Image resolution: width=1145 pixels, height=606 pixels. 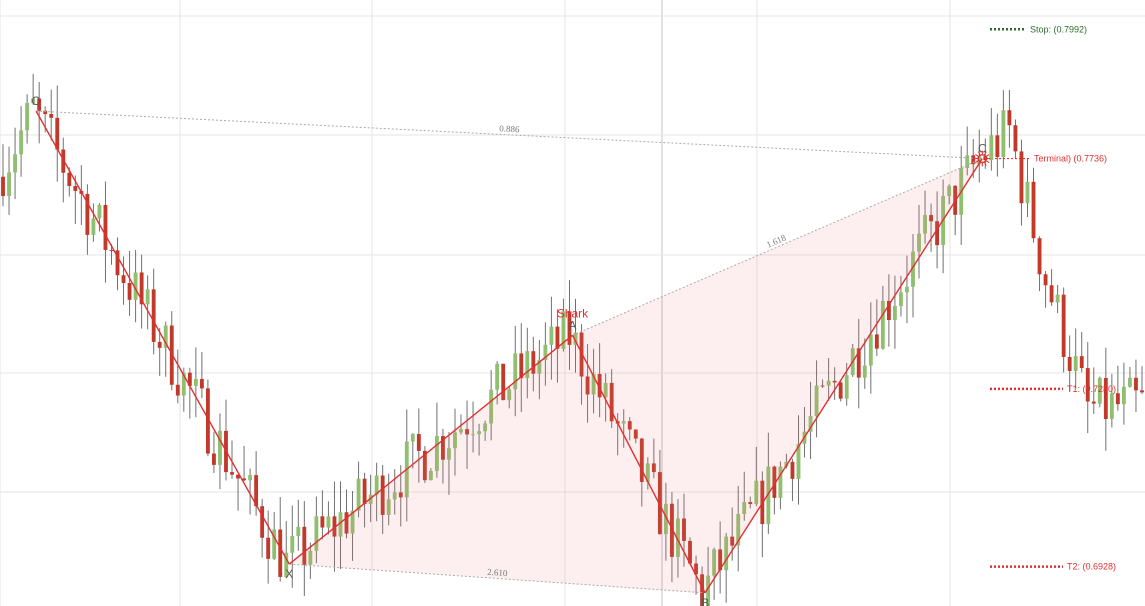 I want to click on level-t2: T2: (0.6928), so click(x=1053, y=567).